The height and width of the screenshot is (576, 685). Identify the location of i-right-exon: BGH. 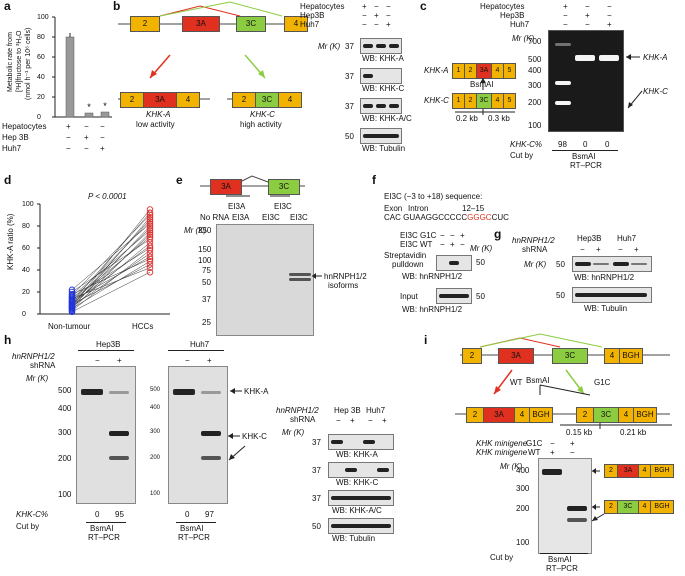
(645, 415).